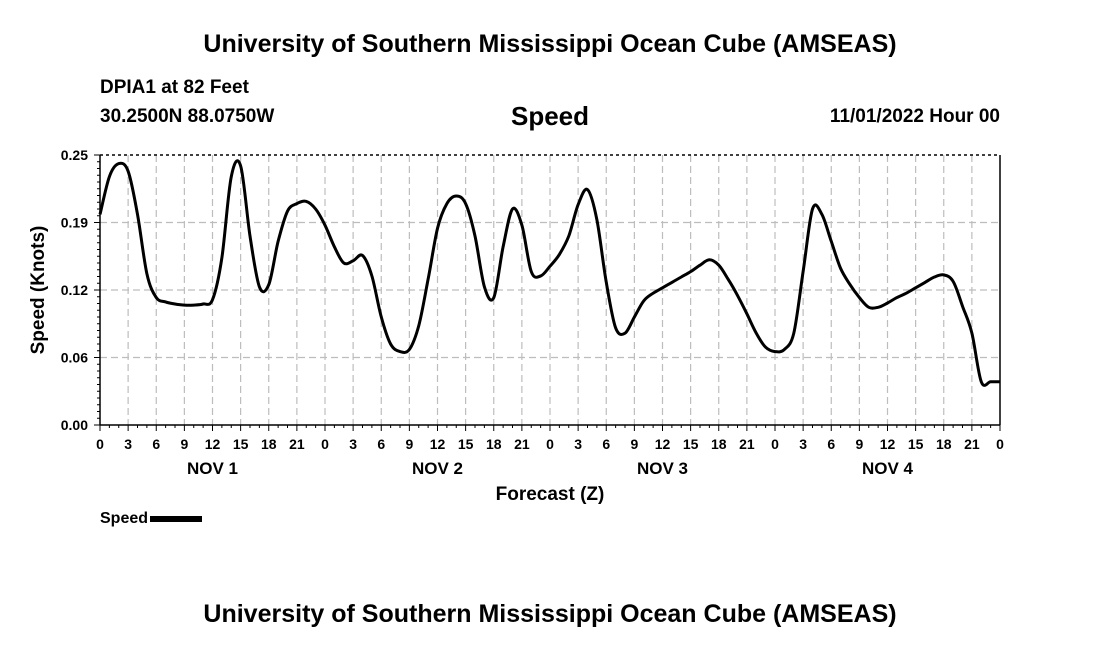  What do you see at coordinates (74, 155) in the screenshot?
I see `y-tick-label: 0.25` at bounding box center [74, 155].